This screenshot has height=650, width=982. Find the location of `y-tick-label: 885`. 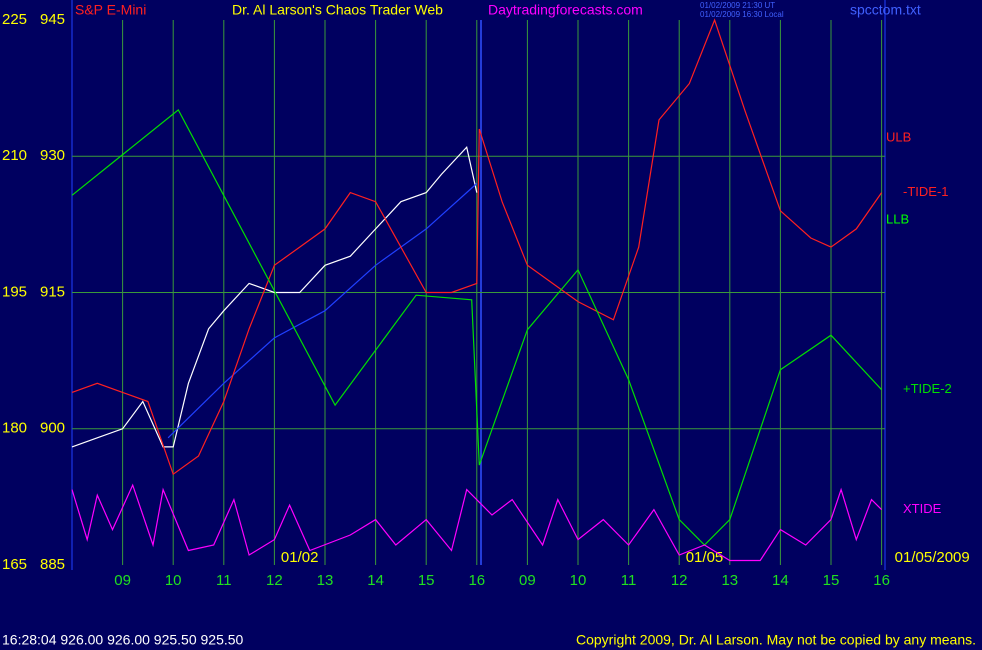

y-tick-label: 885 is located at coordinates (52, 564).